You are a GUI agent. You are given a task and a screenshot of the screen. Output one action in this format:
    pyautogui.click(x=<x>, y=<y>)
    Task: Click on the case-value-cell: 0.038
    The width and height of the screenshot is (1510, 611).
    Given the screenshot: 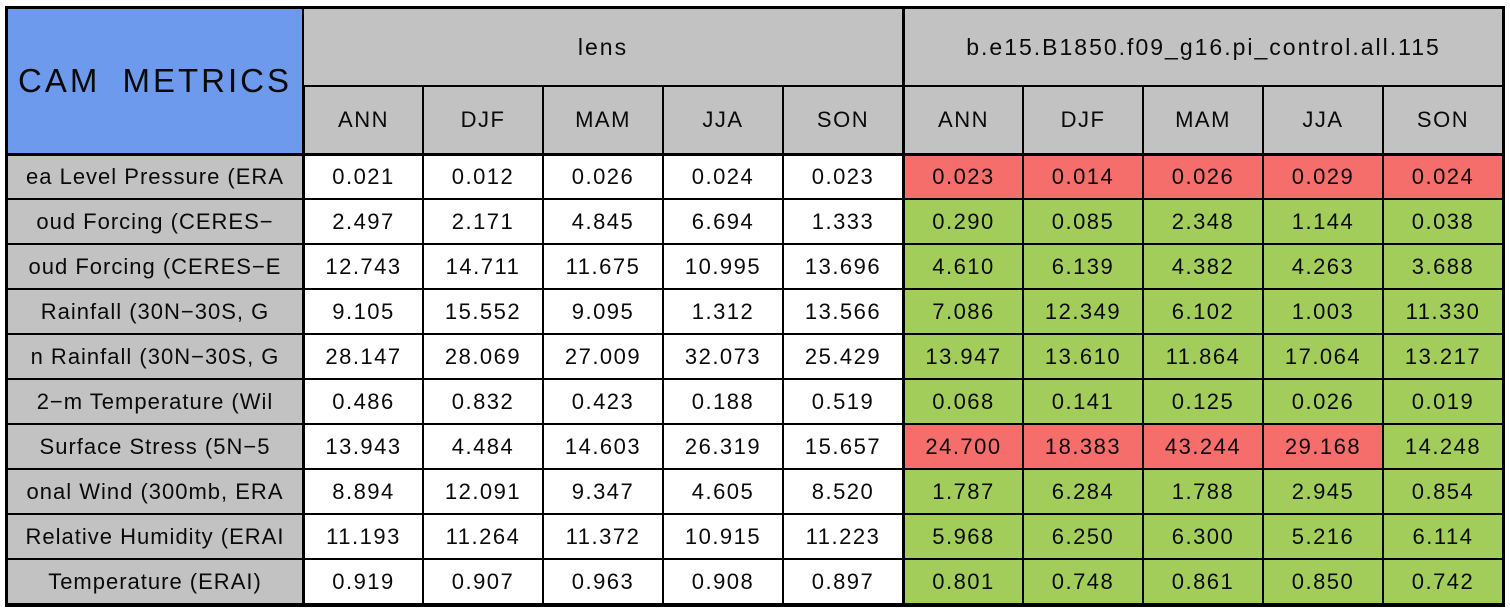 What is the action you would take?
    pyautogui.click(x=1443, y=221)
    